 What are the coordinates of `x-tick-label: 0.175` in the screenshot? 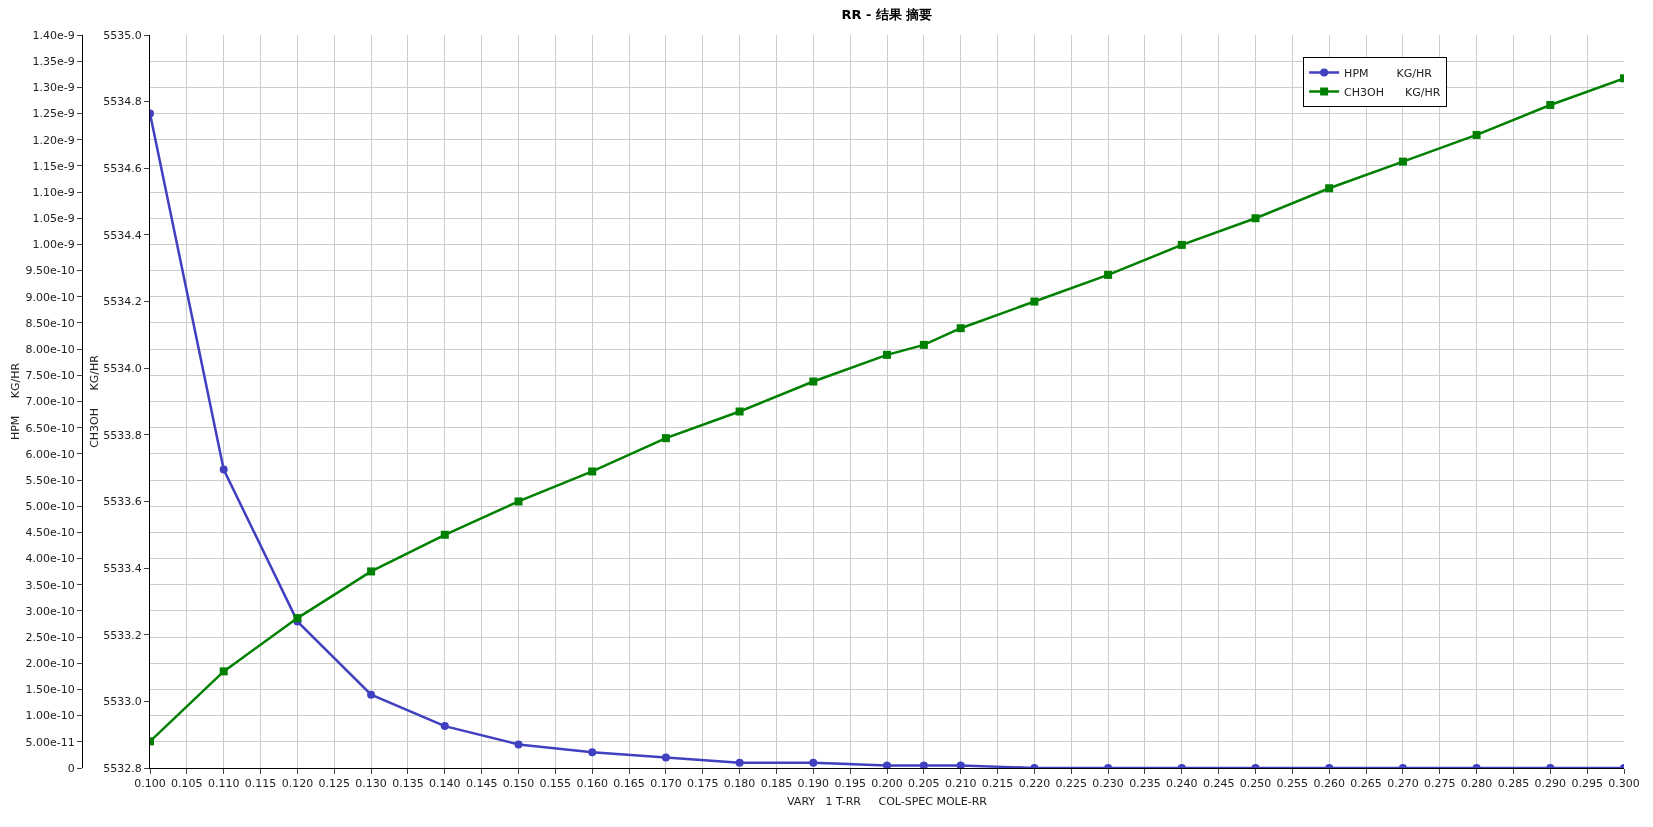 It's located at (703, 784).